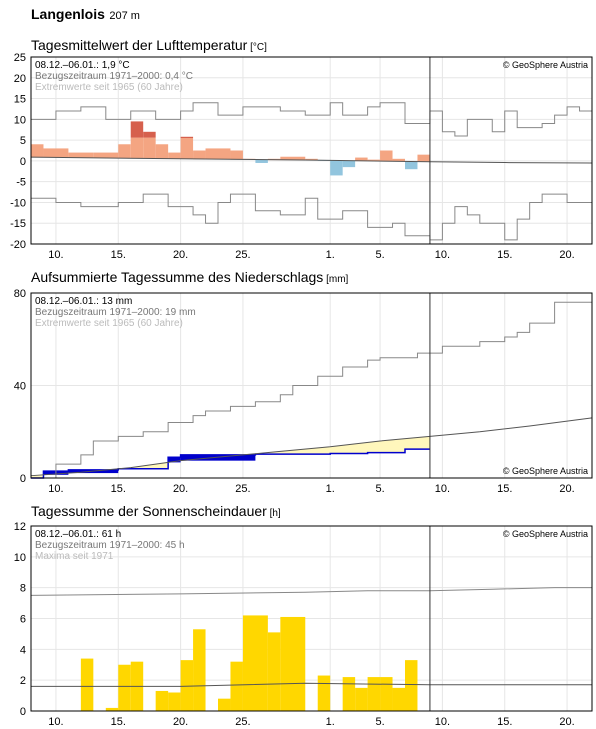 The image size is (596, 729). I want to click on x-tick-label-2-1: 15., so click(118, 722).